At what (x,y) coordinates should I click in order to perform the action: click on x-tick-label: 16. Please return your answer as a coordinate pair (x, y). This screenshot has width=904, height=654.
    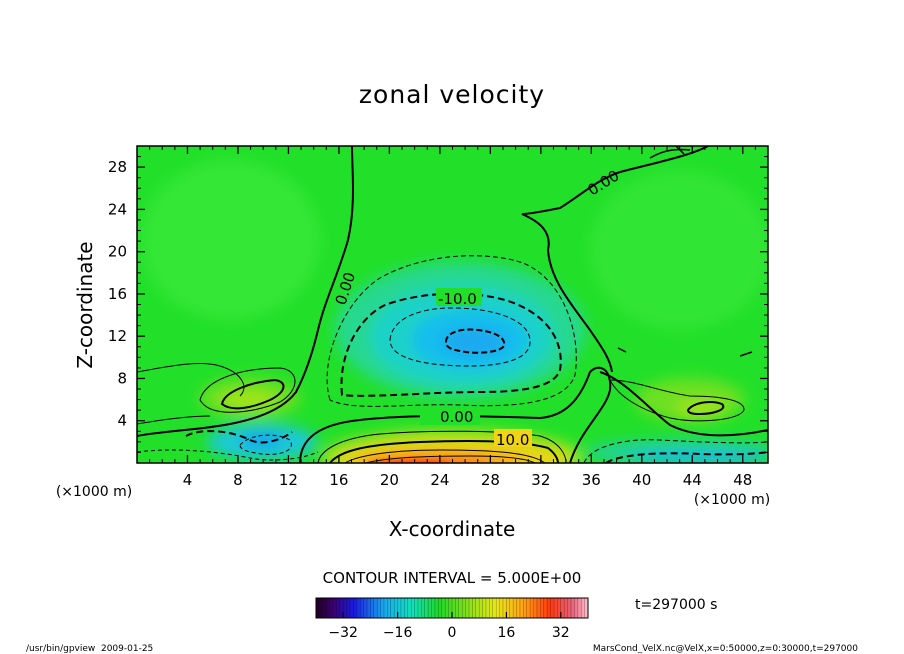
    Looking at the image, I should click on (338, 480).